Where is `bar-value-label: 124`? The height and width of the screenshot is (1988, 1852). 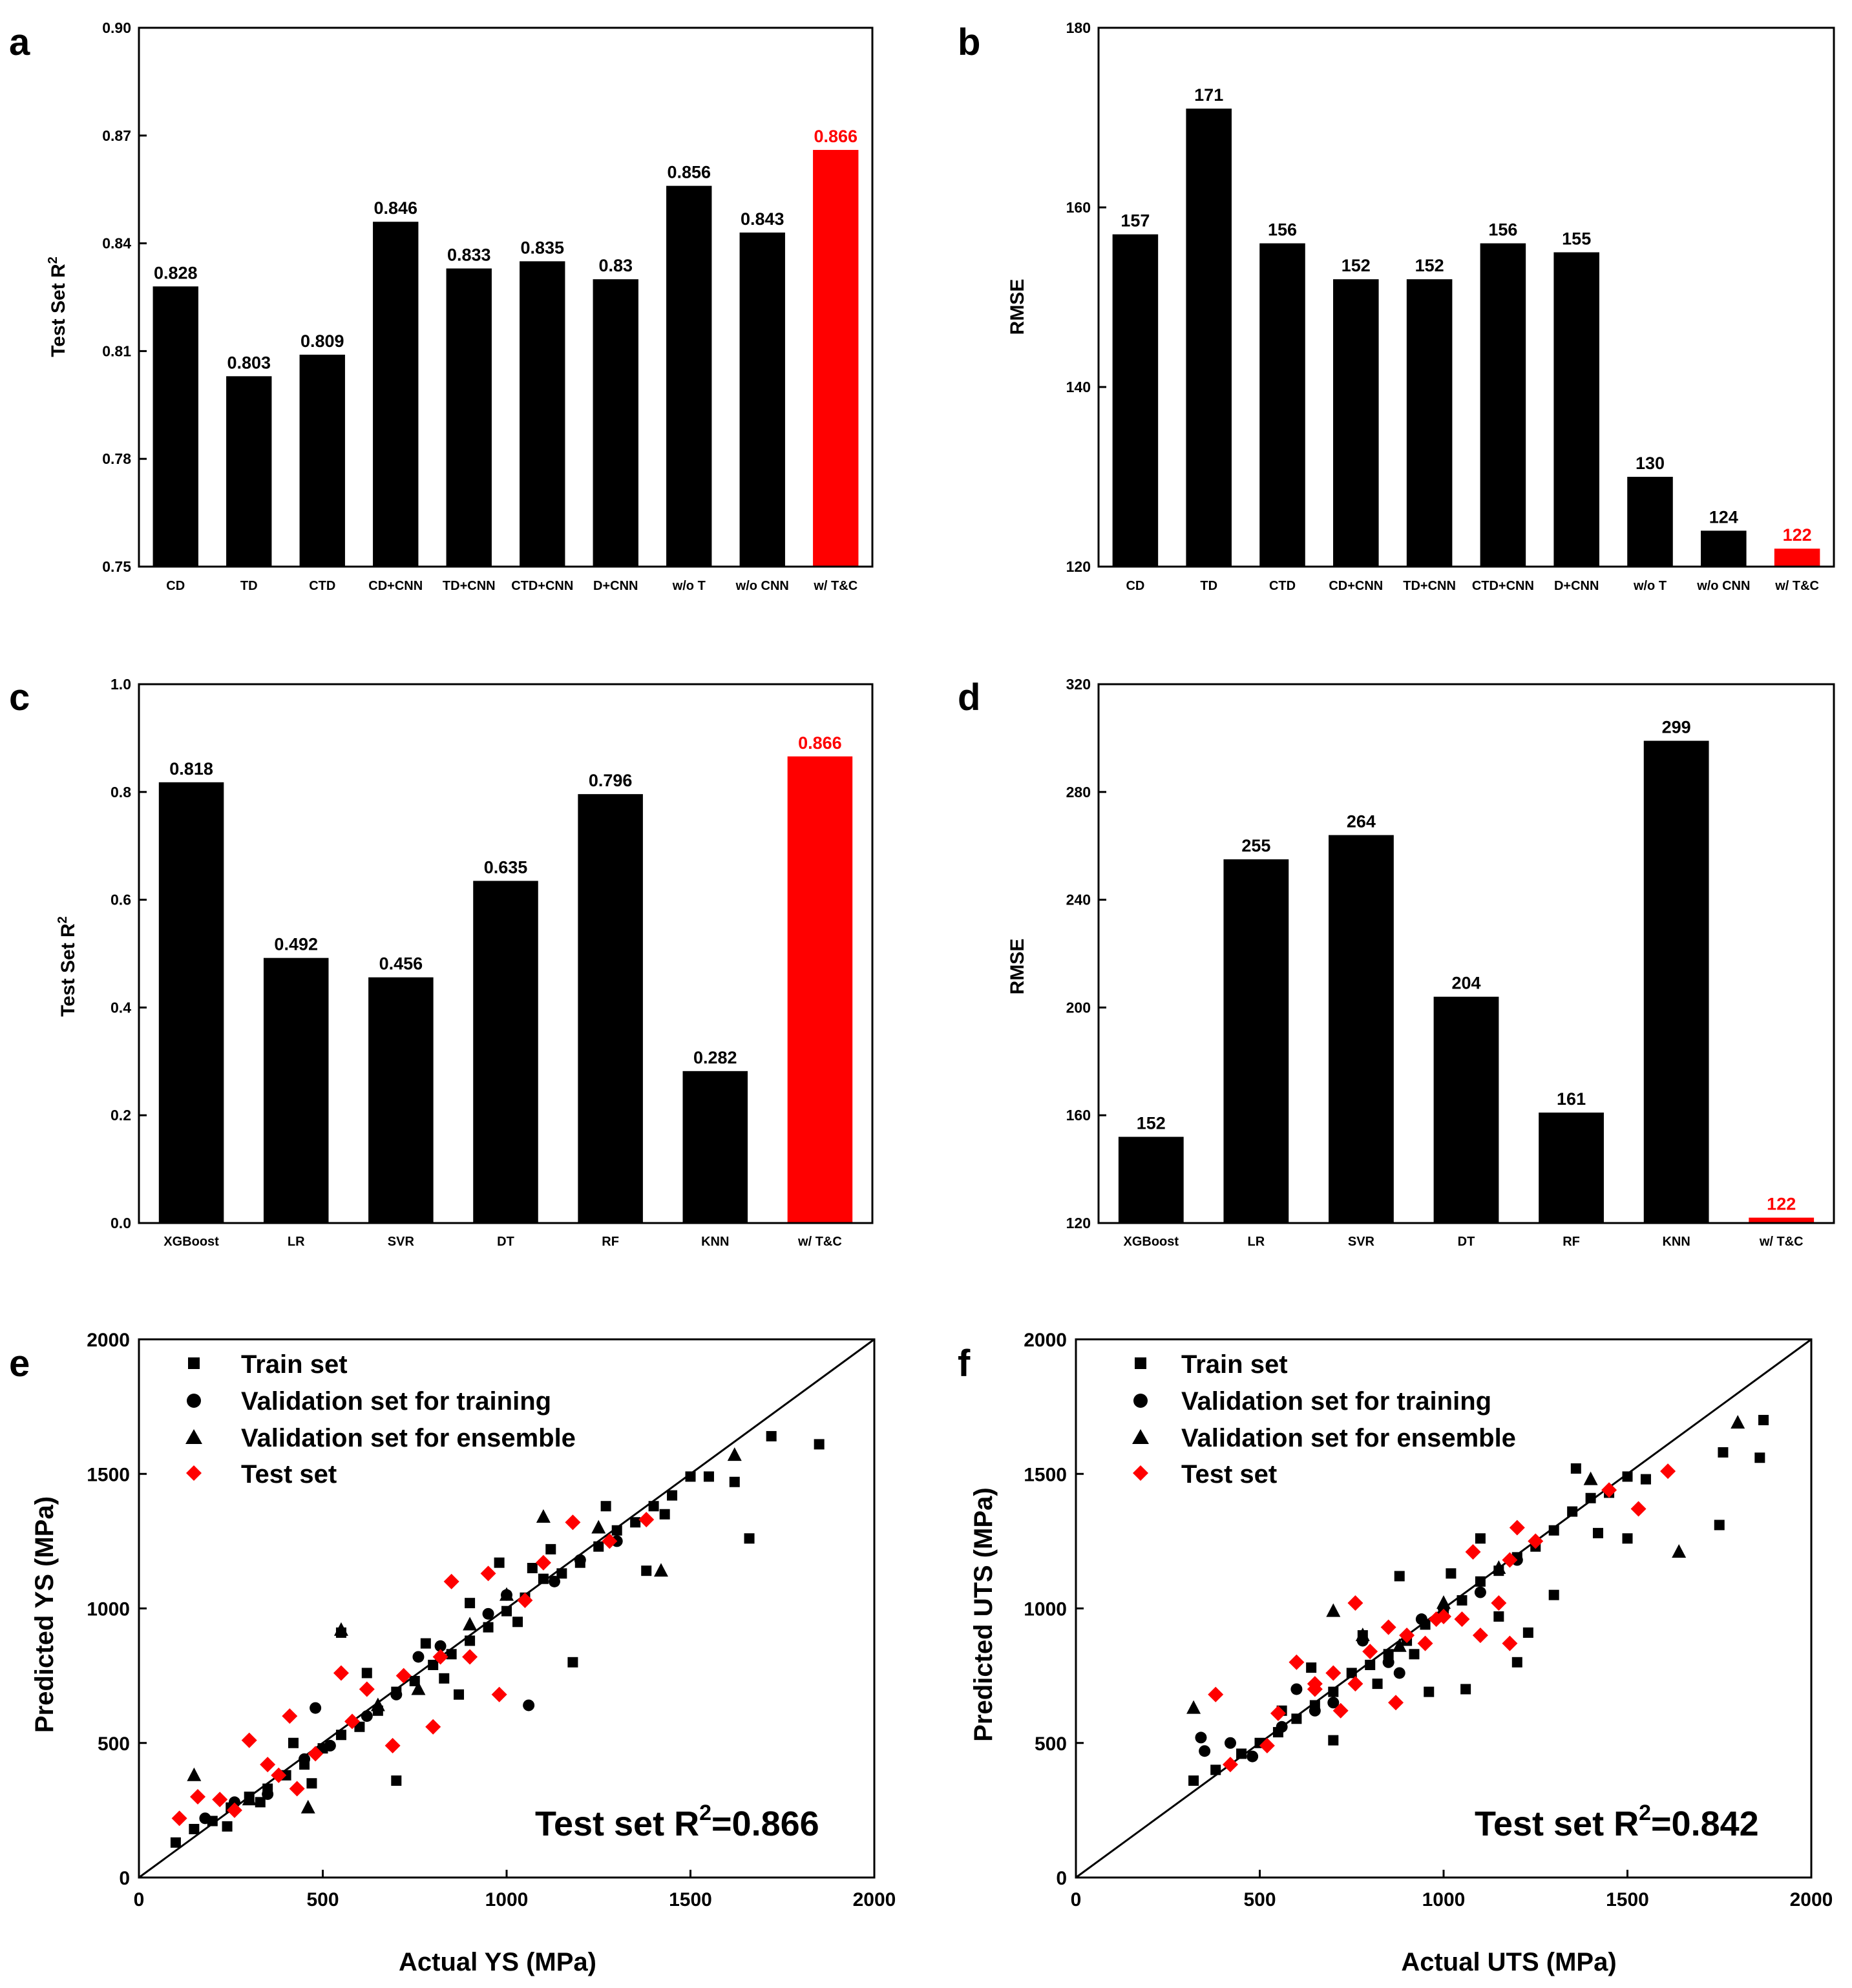
bar-value-label: 124 is located at coordinates (1724, 517).